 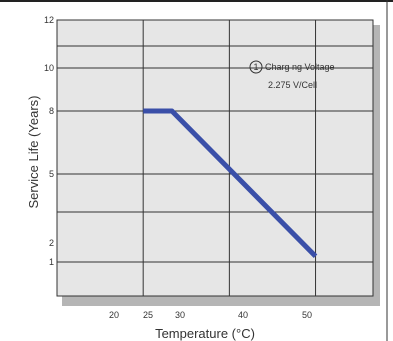 What do you see at coordinates (51, 262) in the screenshot?
I see `y-tick-label: 1` at bounding box center [51, 262].